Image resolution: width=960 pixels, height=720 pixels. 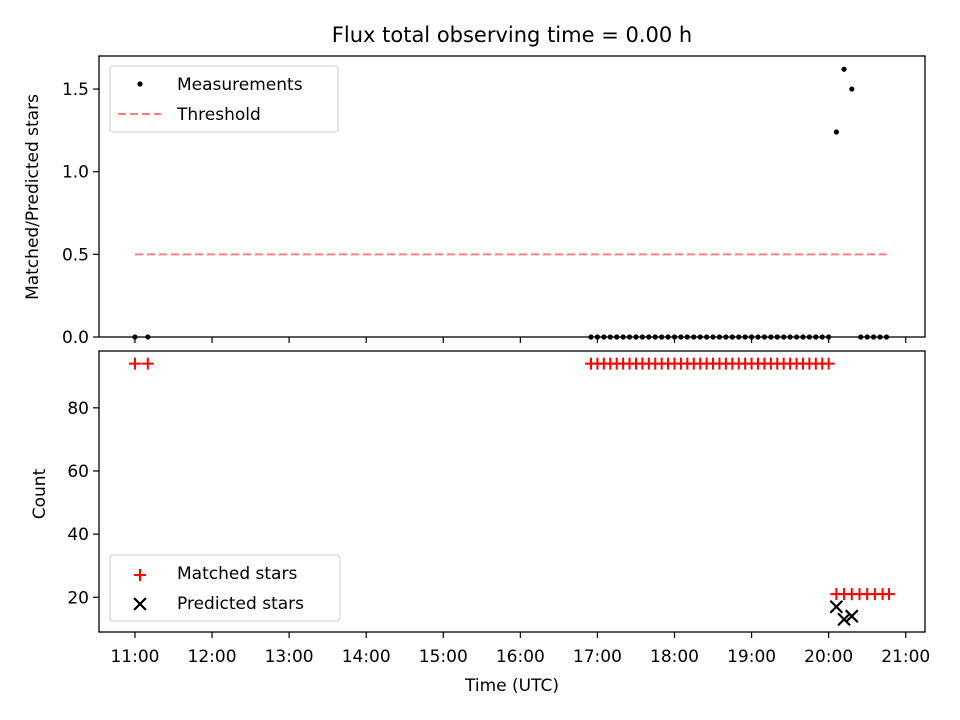 I want to click on matched-stars-legend-marker, so click(x=140, y=575).